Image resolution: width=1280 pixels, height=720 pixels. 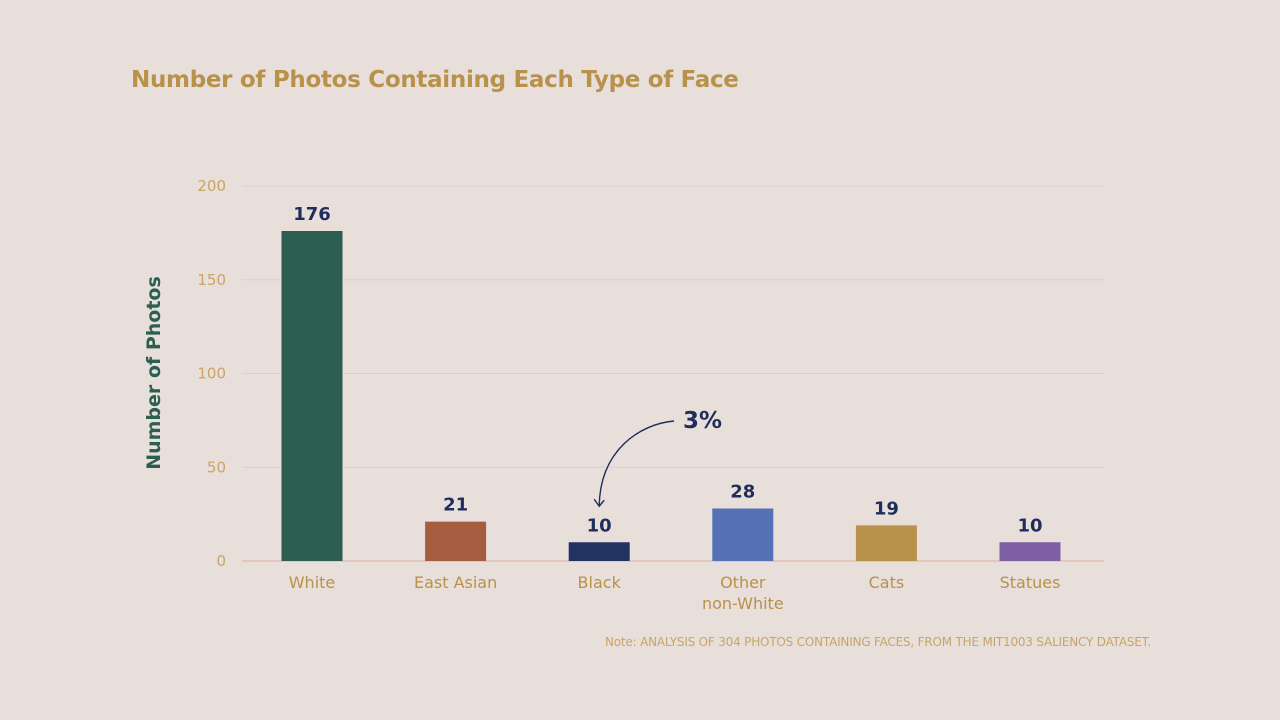 What do you see at coordinates (742, 492) in the screenshot?
I see `data-label: 28` at bounding box center [742, 492].